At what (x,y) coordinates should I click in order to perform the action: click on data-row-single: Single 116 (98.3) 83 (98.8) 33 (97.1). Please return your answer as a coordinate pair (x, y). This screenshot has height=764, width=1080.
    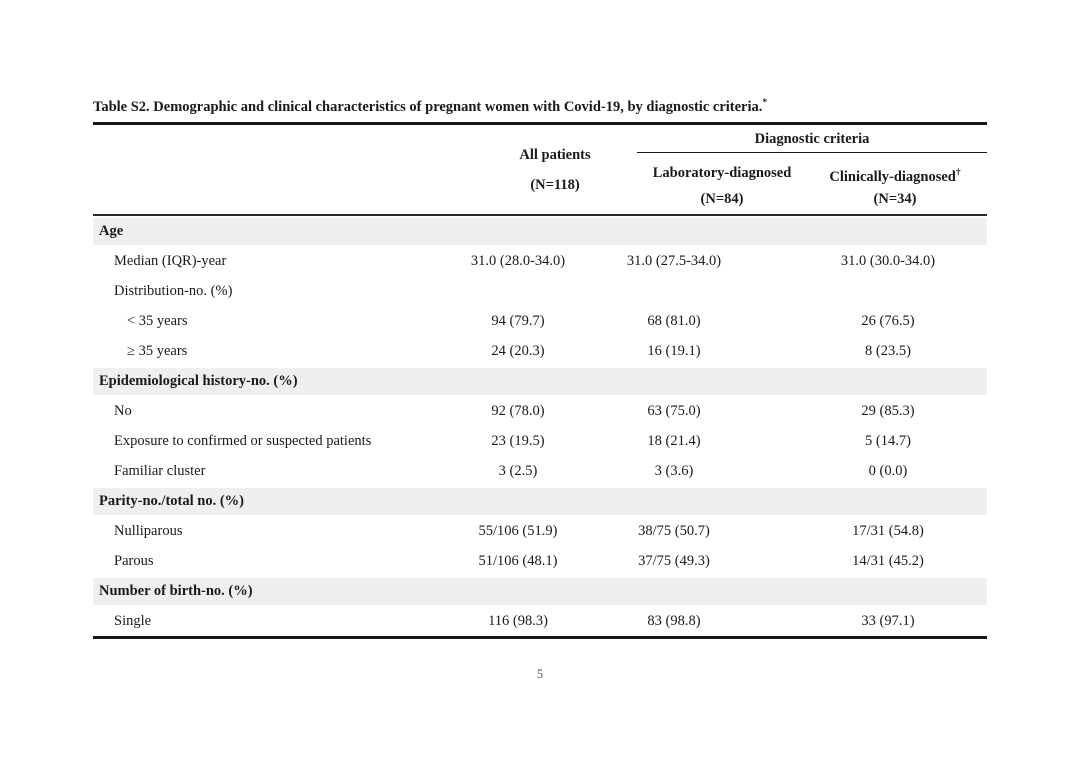
    Looking at the image, I should click on (540, 621).